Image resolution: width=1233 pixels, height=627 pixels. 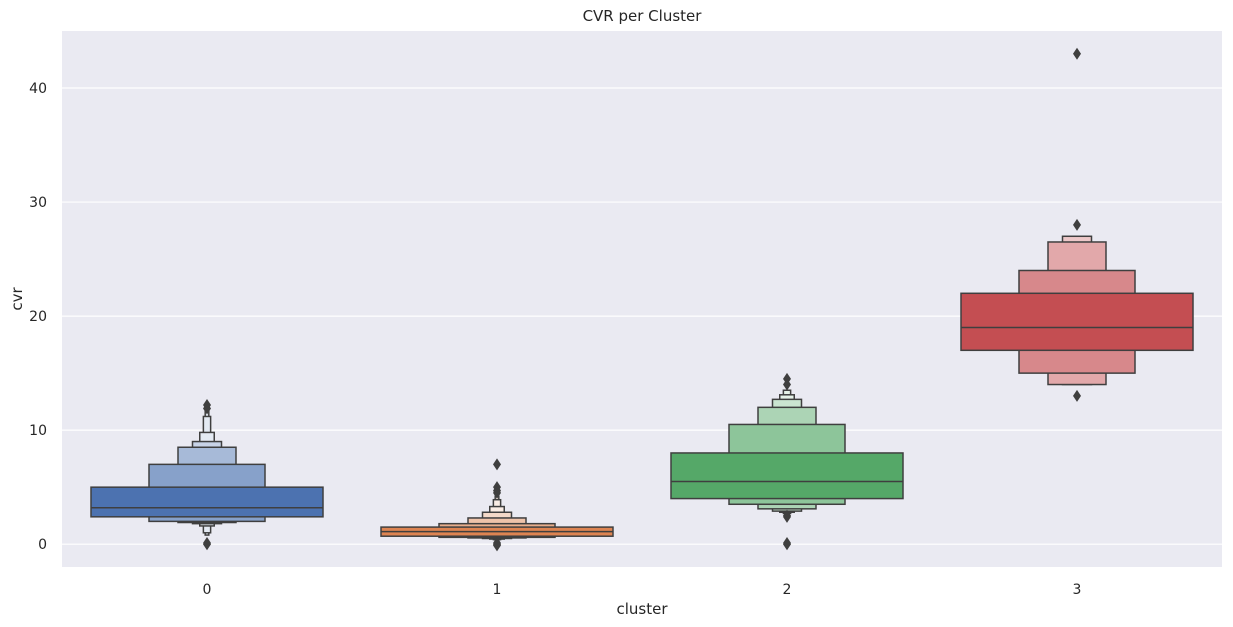 I want to click on x-axis-label: cluster, so click(x=642, y=609).